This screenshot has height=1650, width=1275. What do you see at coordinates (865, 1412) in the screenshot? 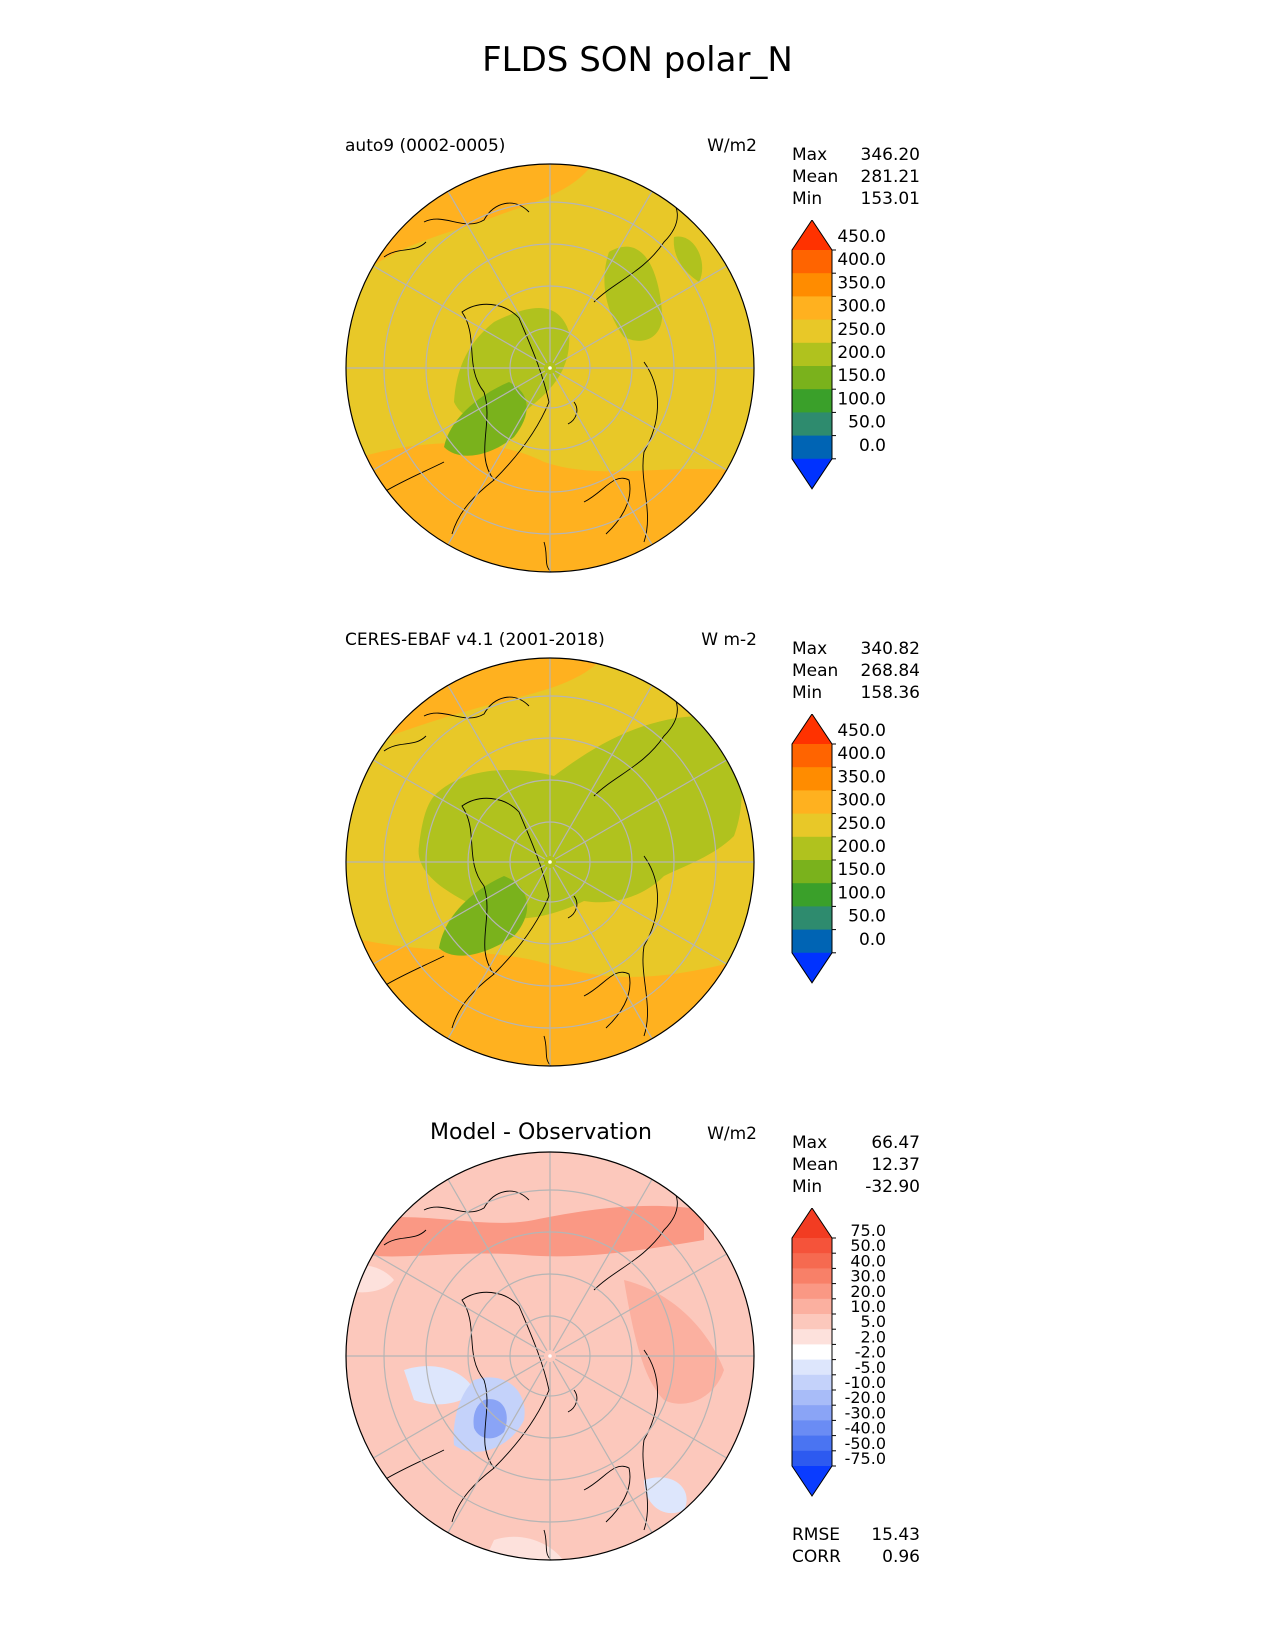
I see `colorbar-tick-label: -30.0` at bounding box center [865, 1412].